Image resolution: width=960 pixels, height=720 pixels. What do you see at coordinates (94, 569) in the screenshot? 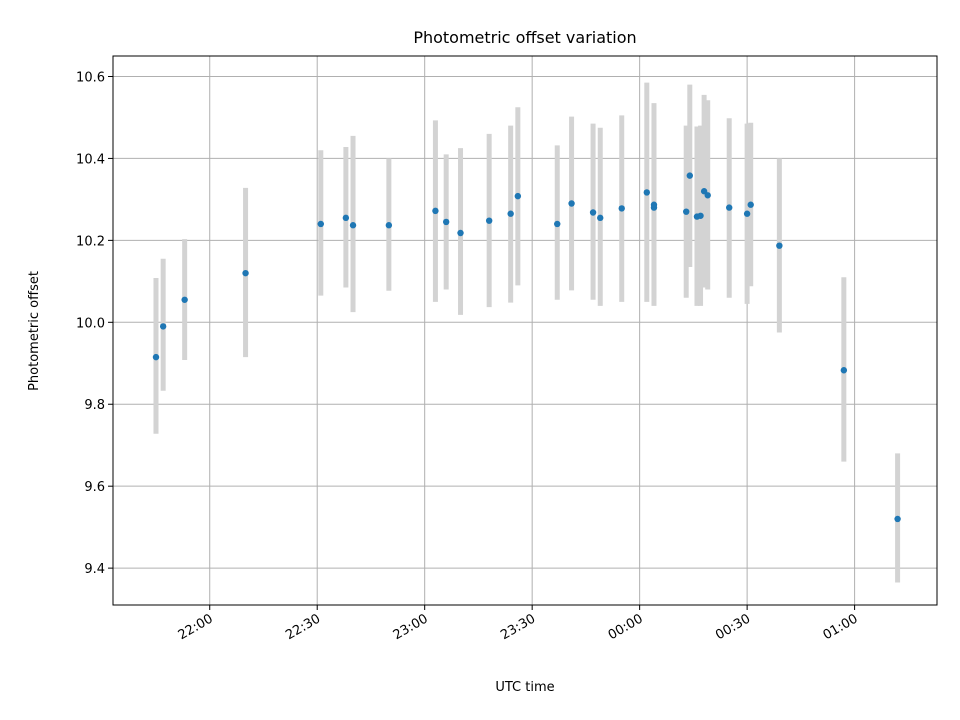
I see `y-tick-label: 9.4` at bounding box center [94, 569].